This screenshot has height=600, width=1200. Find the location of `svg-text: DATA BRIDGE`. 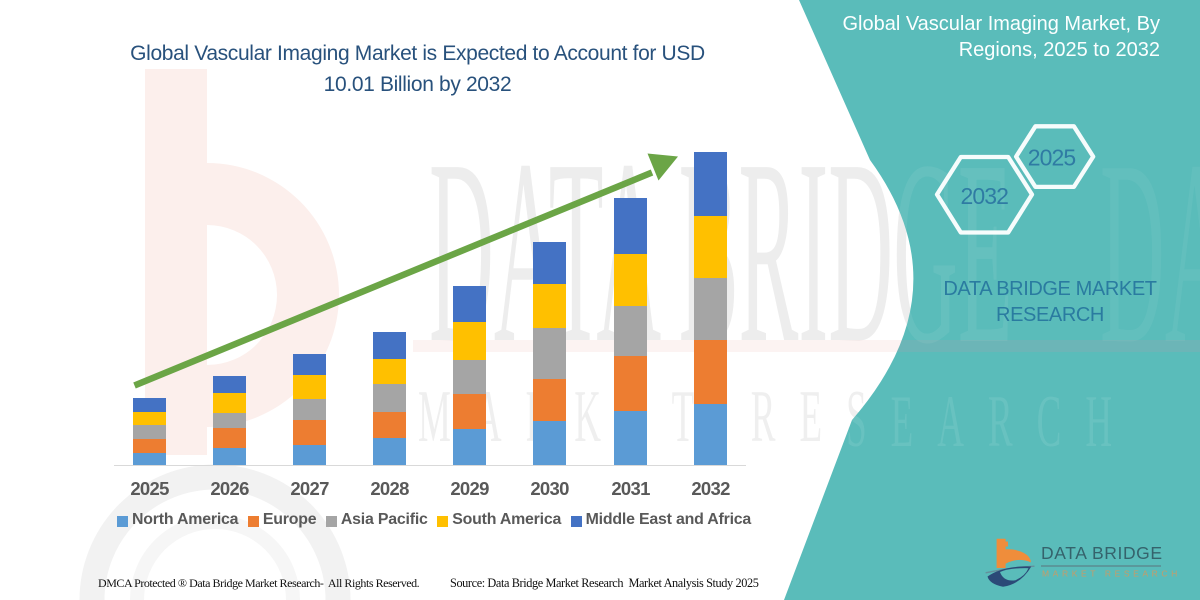

svg-text: DATA BRIDGE is located at coordinates (1102, 553).